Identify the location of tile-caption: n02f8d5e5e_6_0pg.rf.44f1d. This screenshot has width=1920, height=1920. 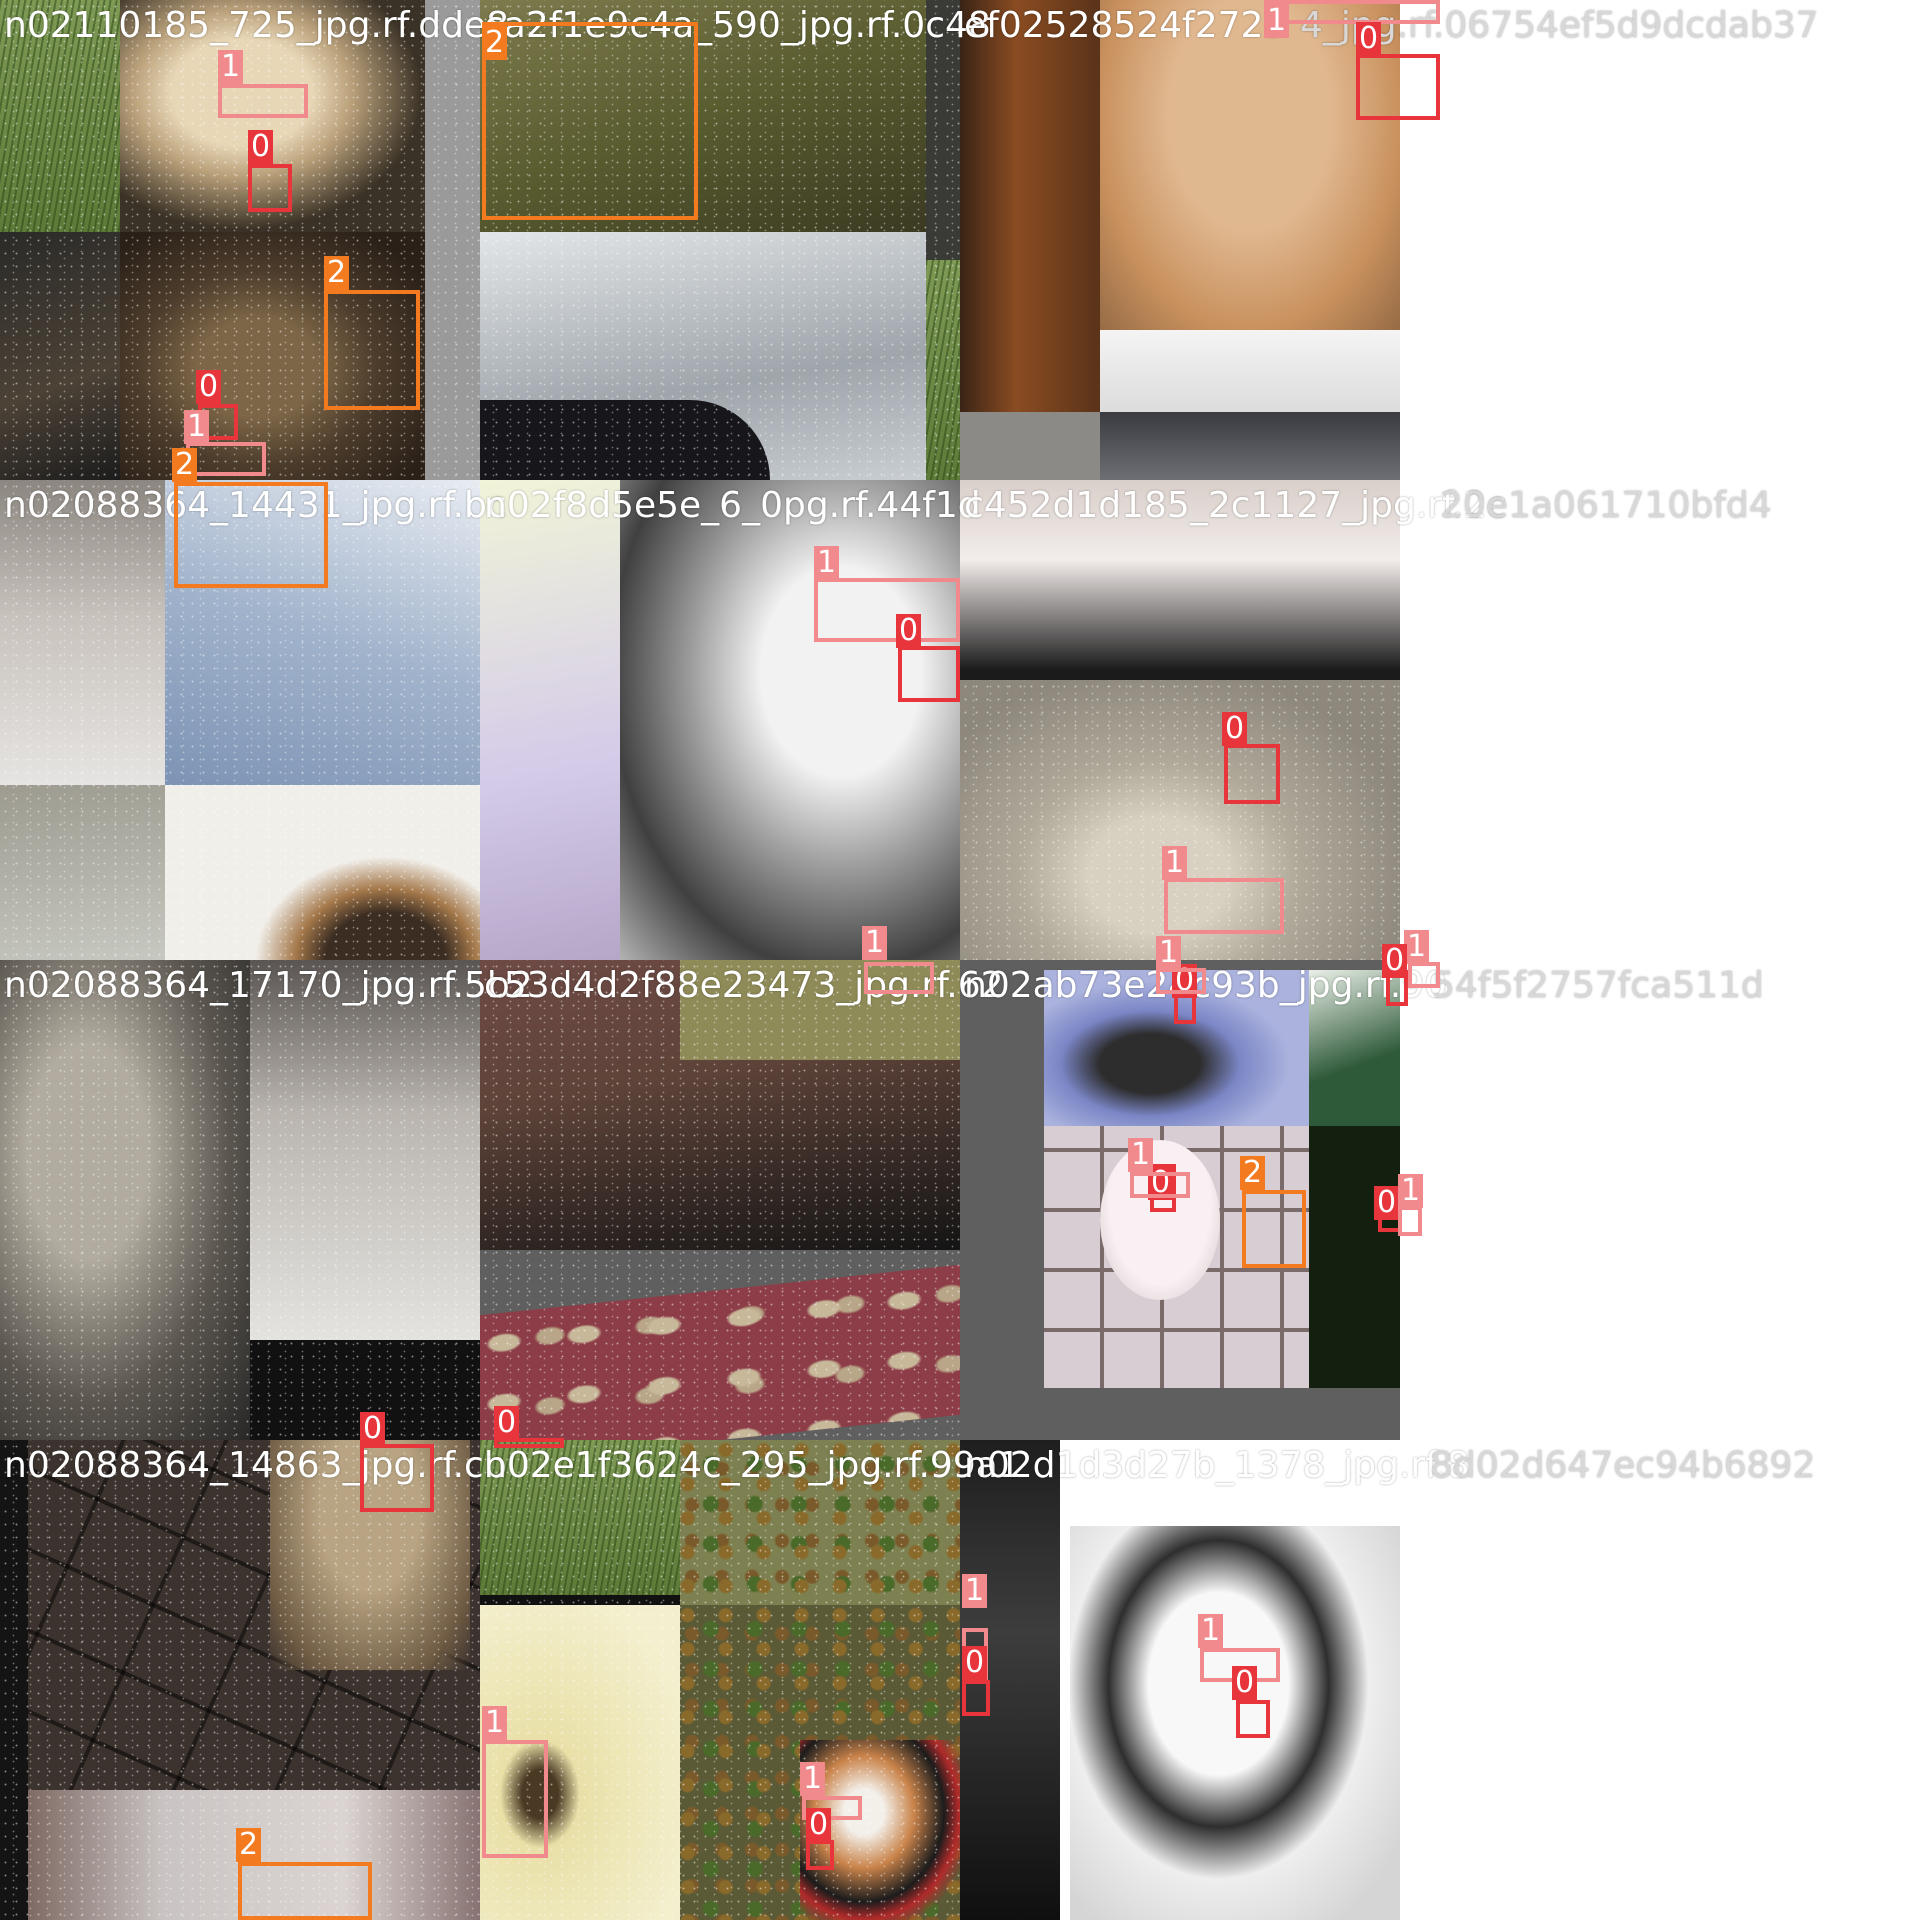
(732, 505).